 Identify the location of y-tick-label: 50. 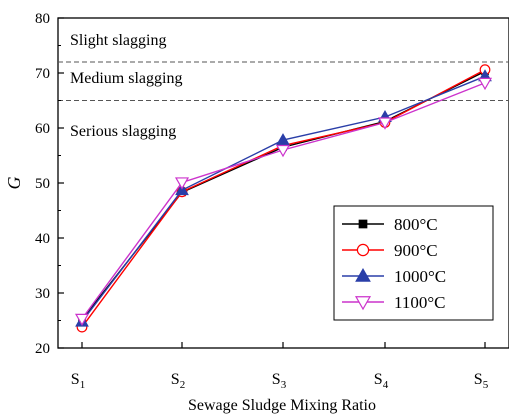
(42, 184).